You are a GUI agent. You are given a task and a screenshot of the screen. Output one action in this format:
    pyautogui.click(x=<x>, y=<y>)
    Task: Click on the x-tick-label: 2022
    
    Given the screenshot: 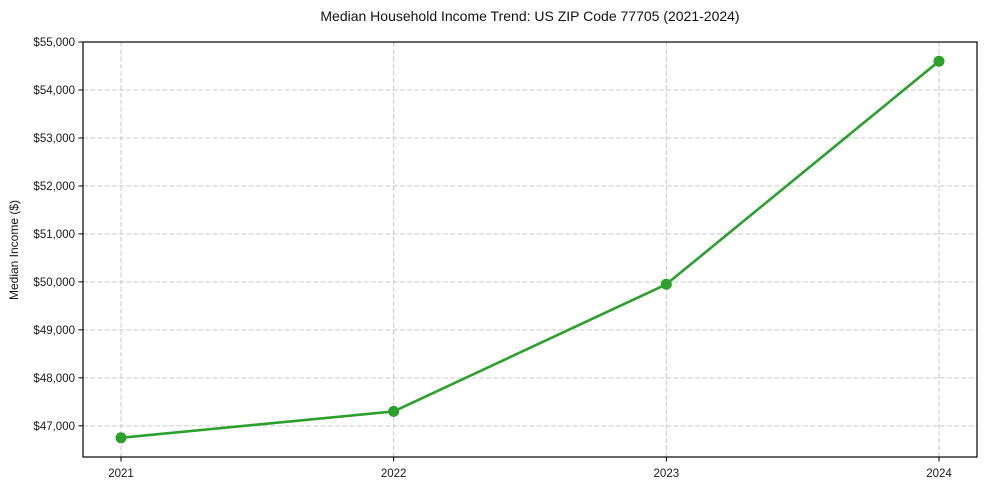 What is the action you would take?
    pyautogui.click(x=394, y=474)
    